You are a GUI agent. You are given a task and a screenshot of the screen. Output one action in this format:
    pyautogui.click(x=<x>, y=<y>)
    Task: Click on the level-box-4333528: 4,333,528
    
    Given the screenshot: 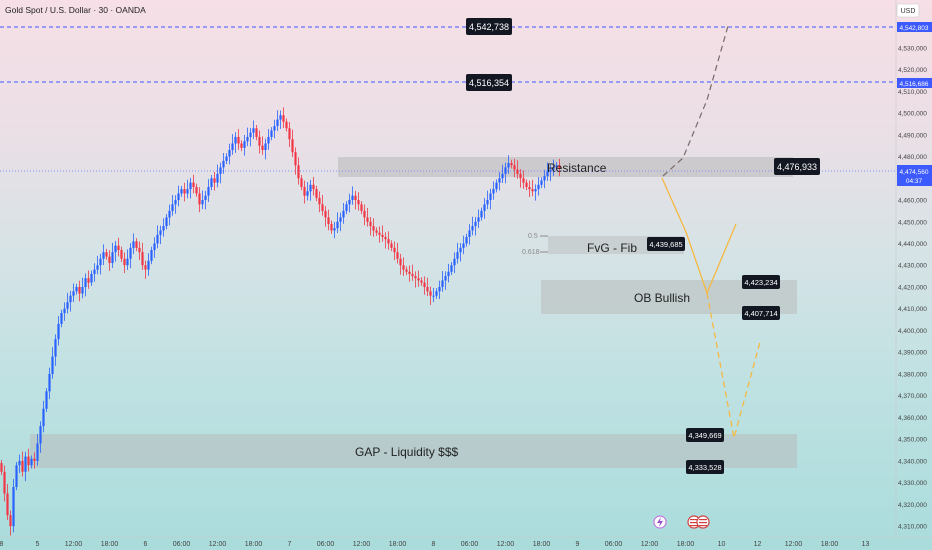 What is the action you would take?
    pyautogui.click(x=705, y=467)
    